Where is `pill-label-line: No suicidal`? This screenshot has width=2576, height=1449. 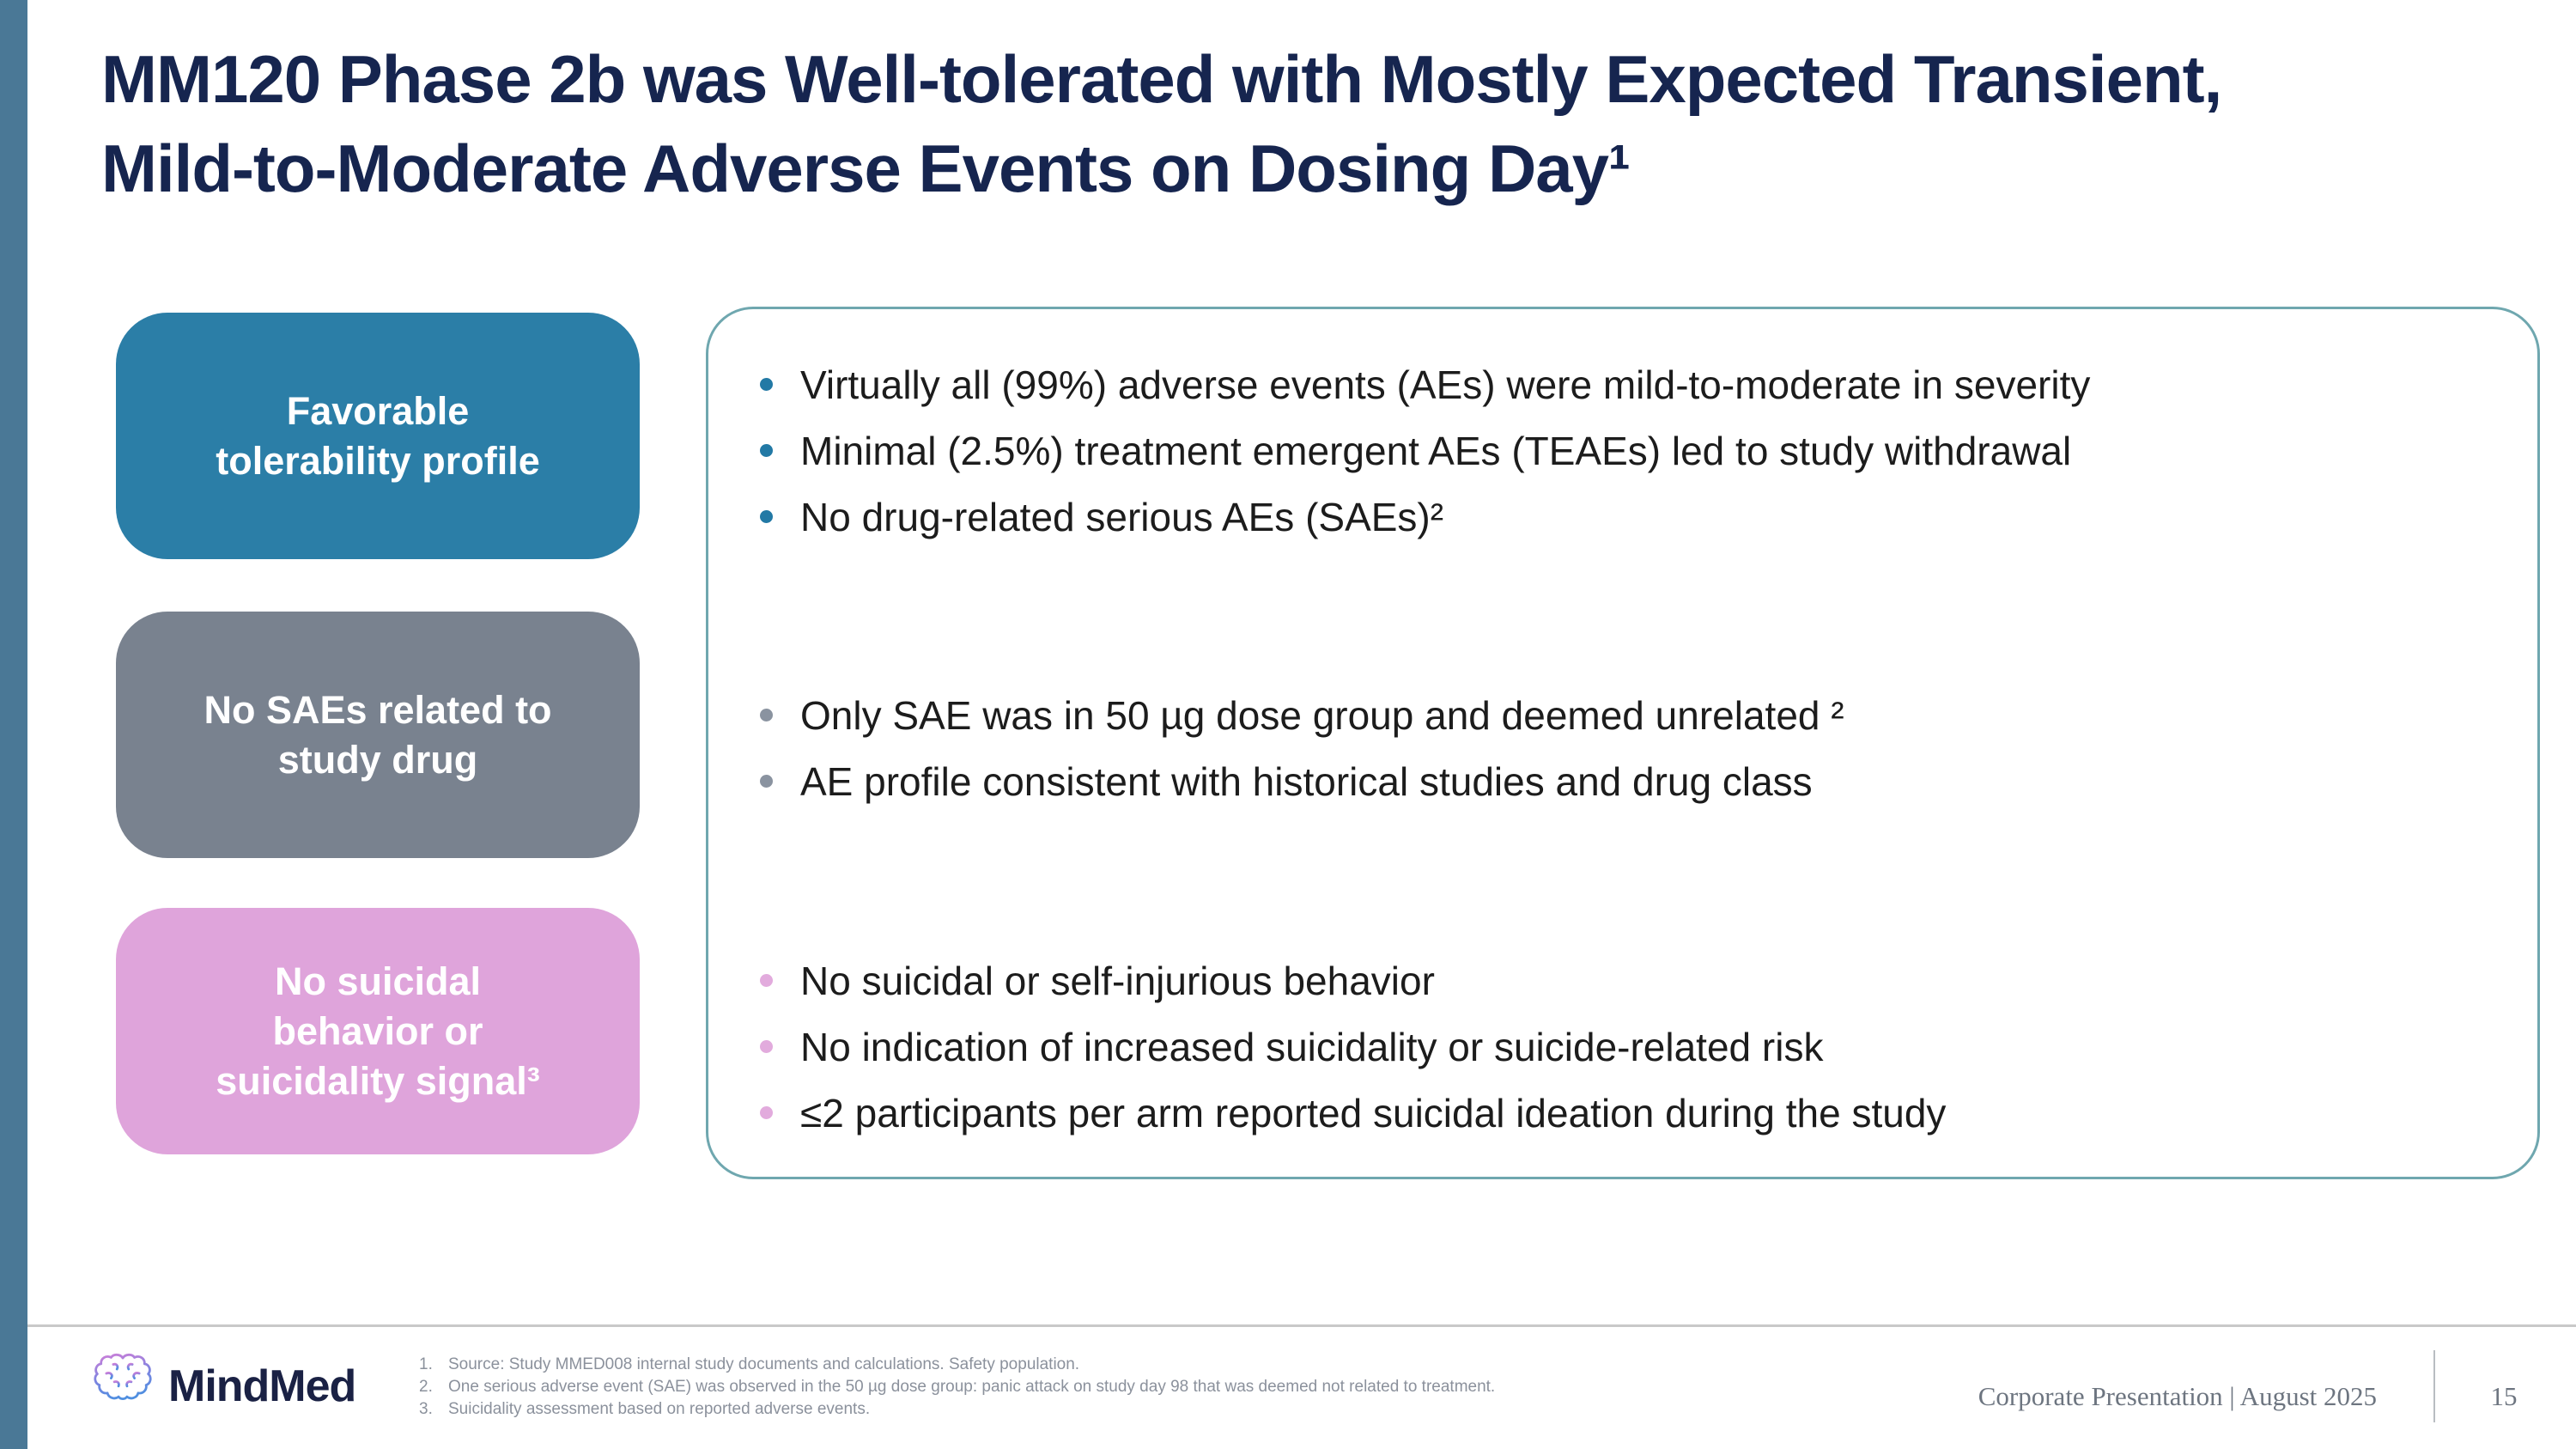 pill-label-line: No suicidal is located at coordinates (378, 981).